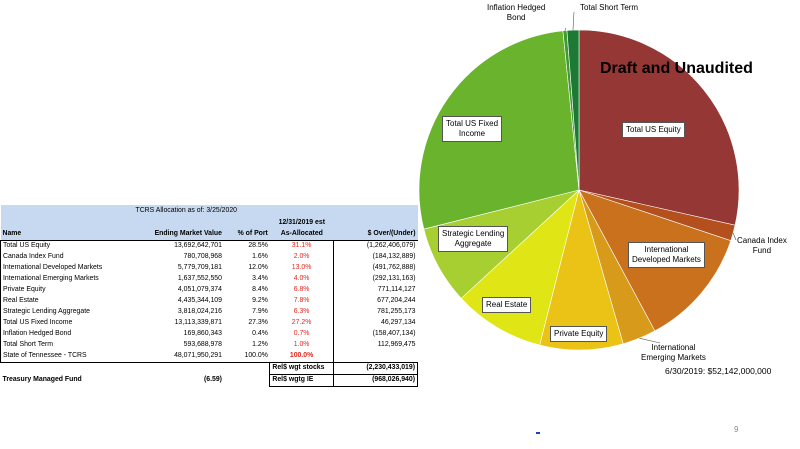  What do you see at coordinates (302, 301) in the screenshot?
I see `row-alloc: 7.8%` at bounding box center [302, 301].